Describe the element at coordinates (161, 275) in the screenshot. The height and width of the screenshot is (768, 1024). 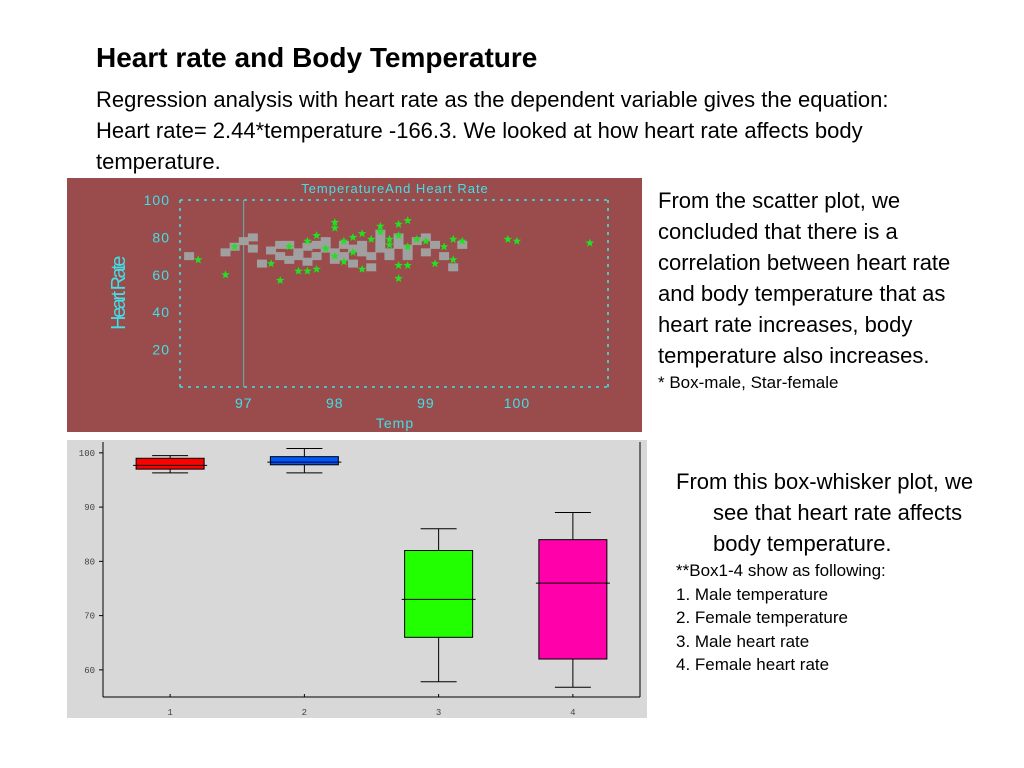
I see `scatter-y-tick-label: 60` at that location.